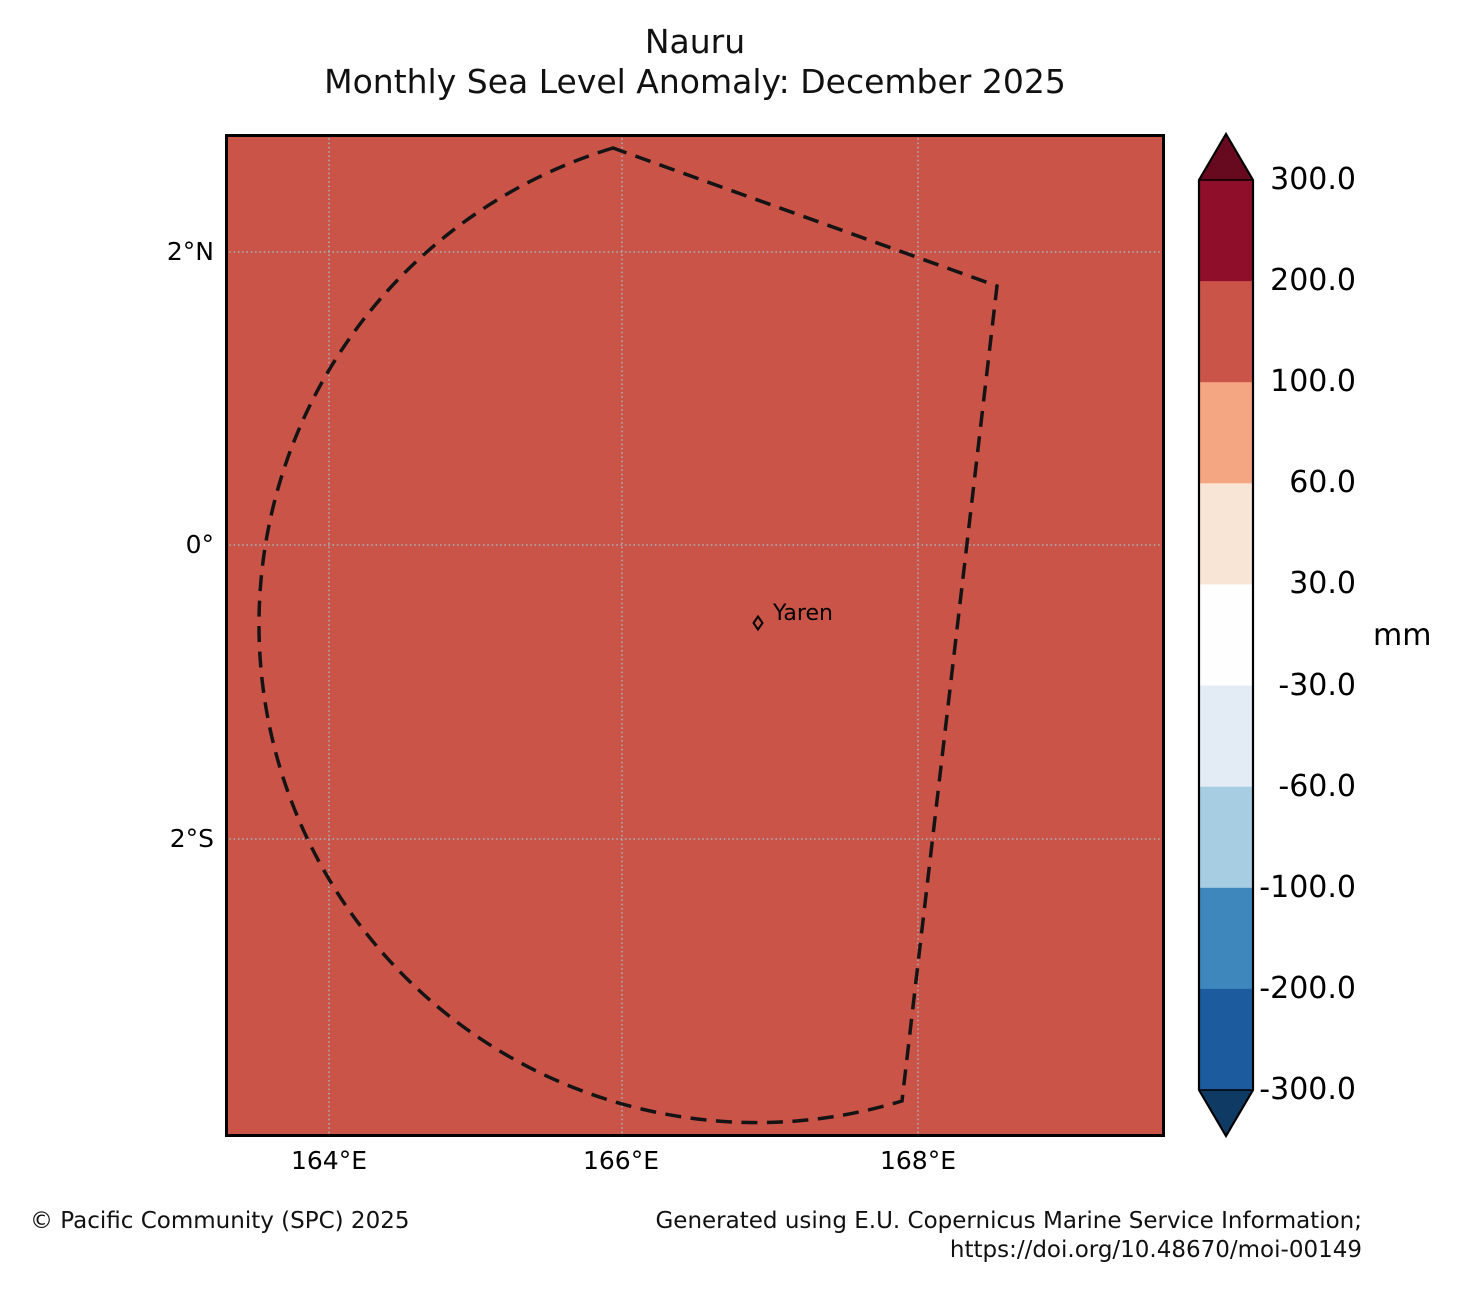 The height and width of the screenshot is (1292, 1460). Describe the element at coordinates (1317, 786) in the screenshot. I see `colorbar-tick-neg60: -60.0` at that location.